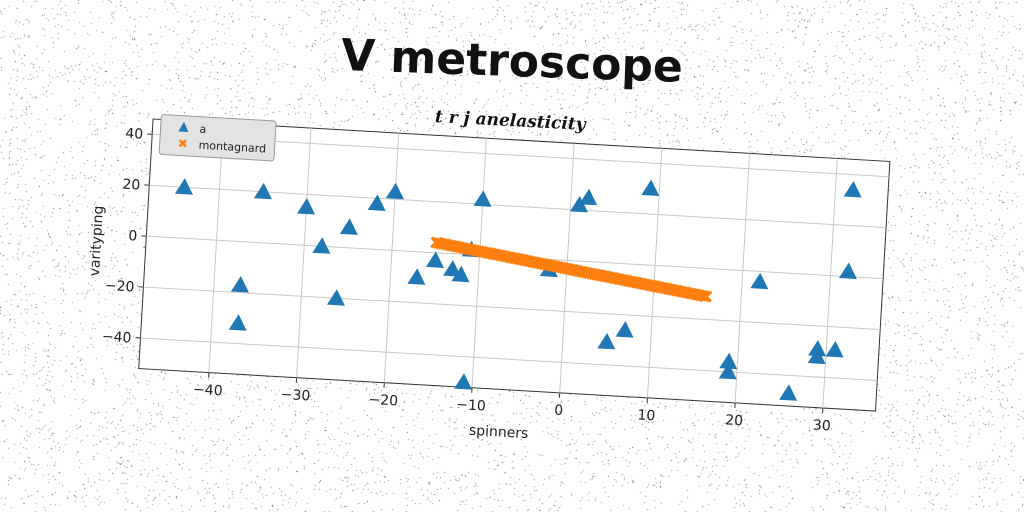 Image resolution: width=1024 pixels, height=512 pixels. I want to click on x-tick-label: −10, so click(471, 406).